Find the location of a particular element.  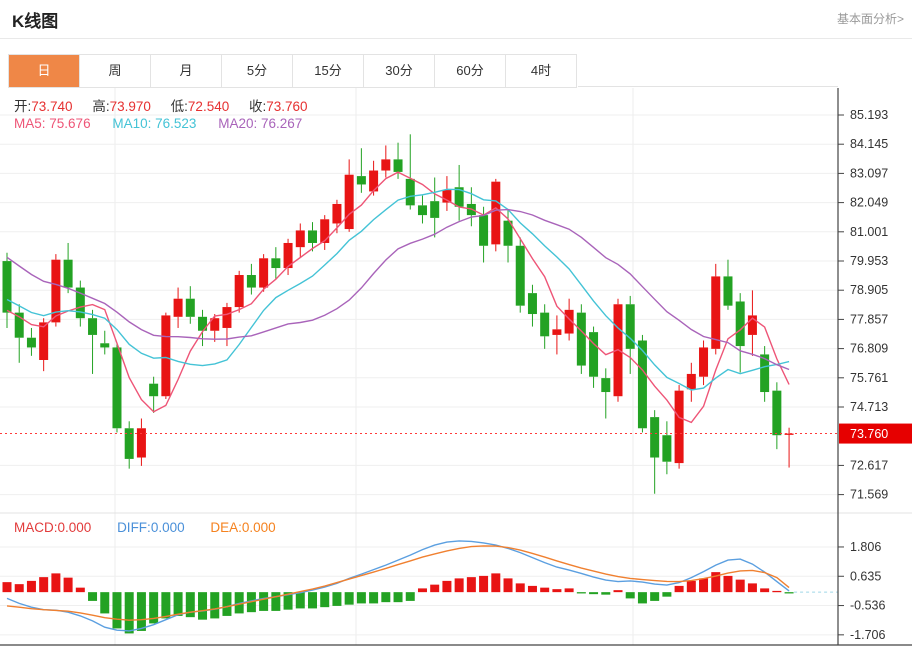

ma20-readout: MA20: 76.267 is located at coordinates (260, 123).